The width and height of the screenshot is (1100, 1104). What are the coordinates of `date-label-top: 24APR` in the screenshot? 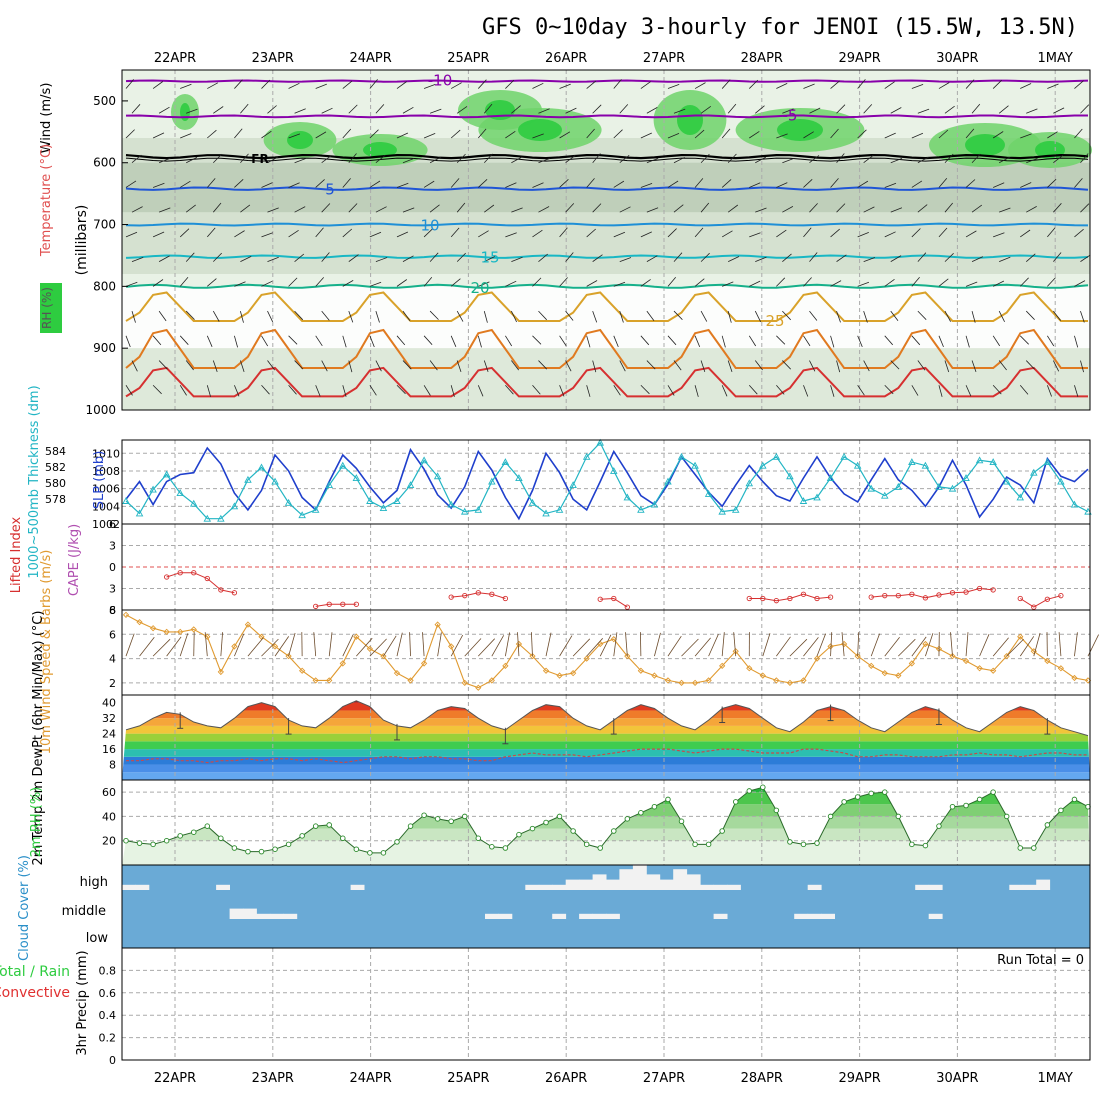 It's located at (370, 58).